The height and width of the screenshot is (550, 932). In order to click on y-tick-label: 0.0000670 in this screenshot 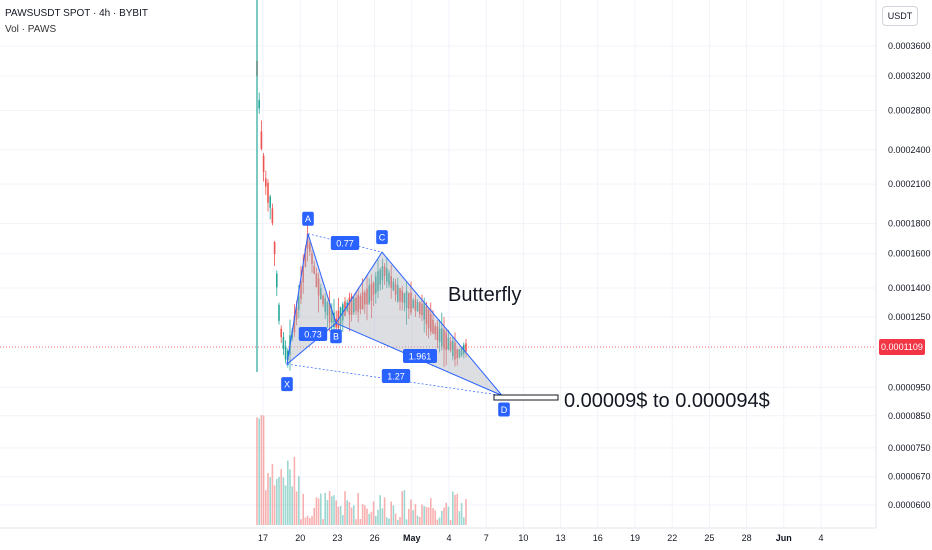, I will do `click(909, 477)`.